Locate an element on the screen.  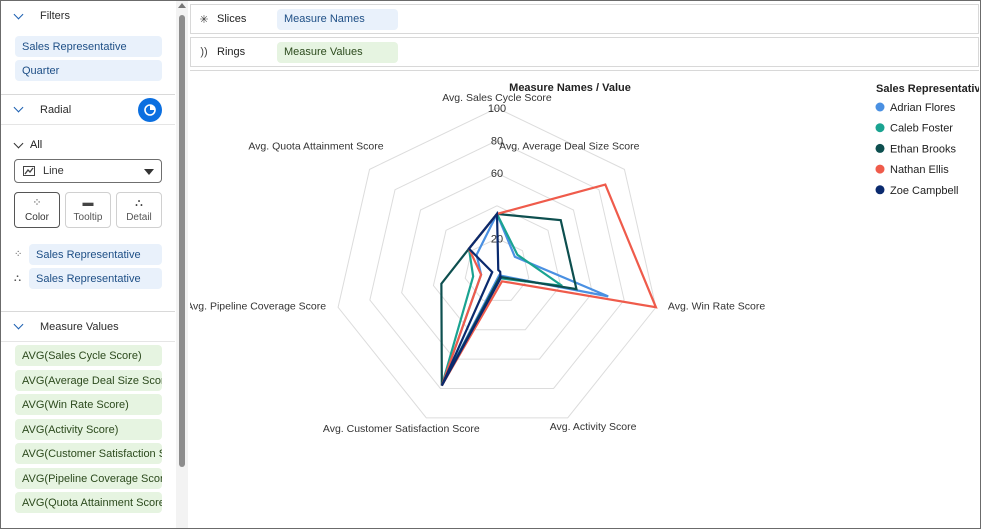
slices-shelf: ✳ Slices Measure Names is located at coordinates (584, 19).